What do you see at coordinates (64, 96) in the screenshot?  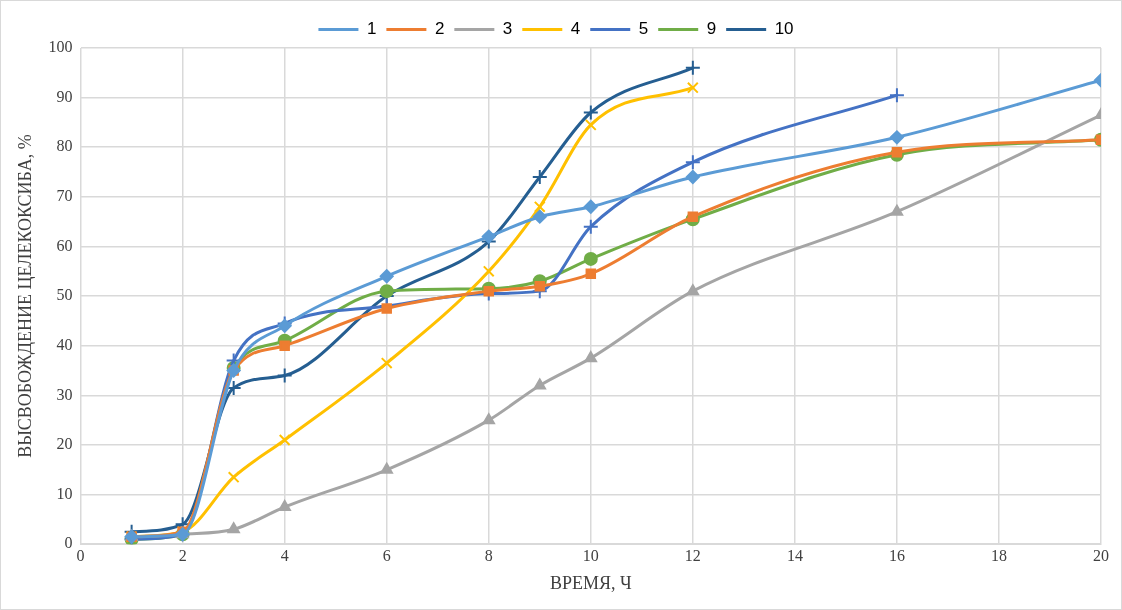 I see `y-tick-label: 90` at bounding box center [64, 96].